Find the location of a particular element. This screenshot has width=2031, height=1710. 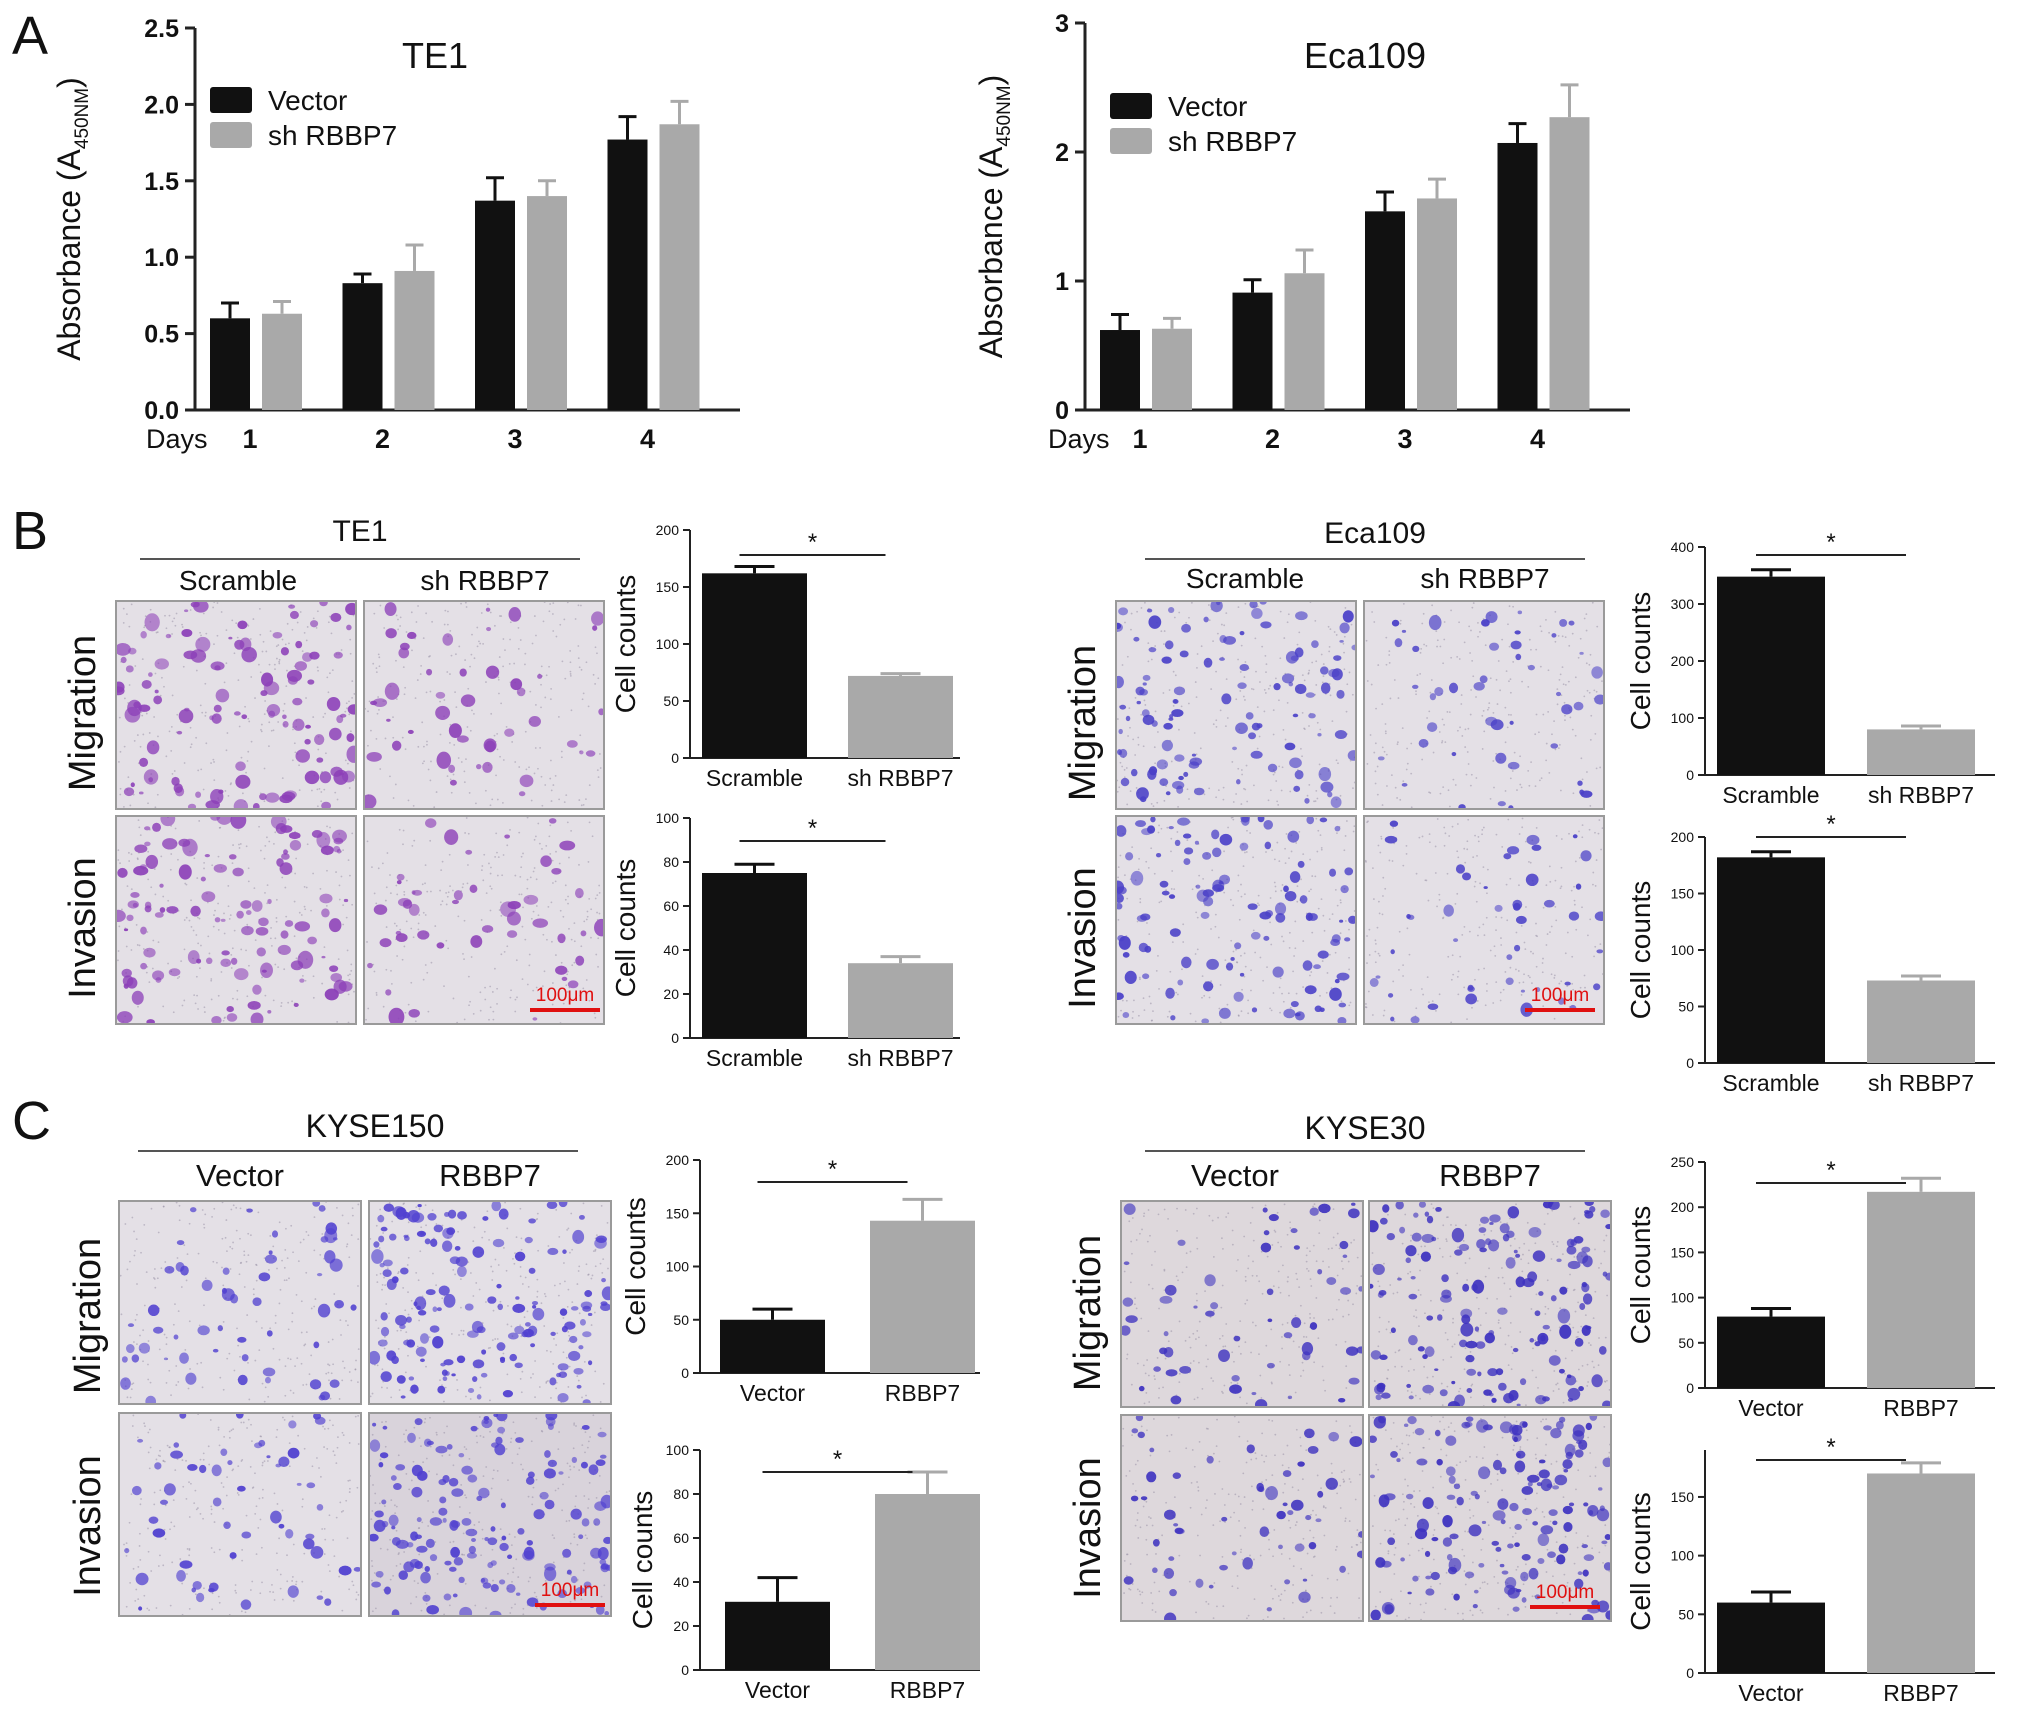

bar-sh-rbbp7 is located at coordinates (900, 716).